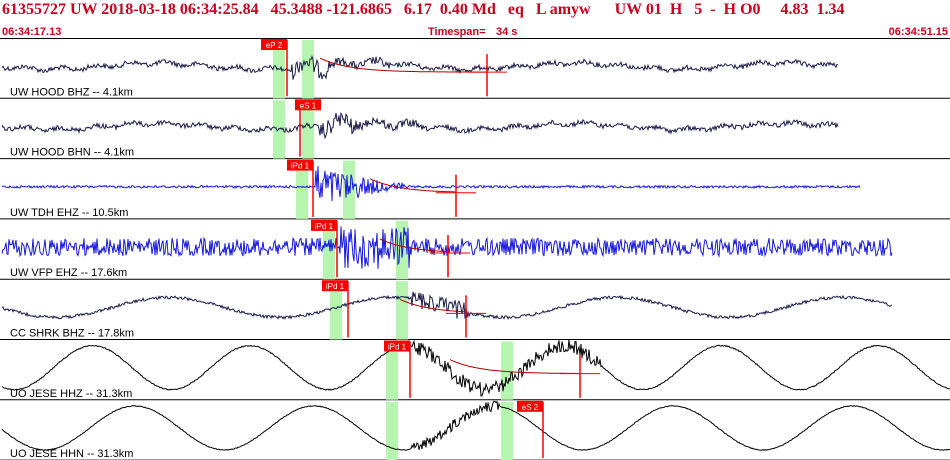 The height and width of the screenshot is (460, 950). I want to click on phase-pick-label: eS 2, so click(530, 407).